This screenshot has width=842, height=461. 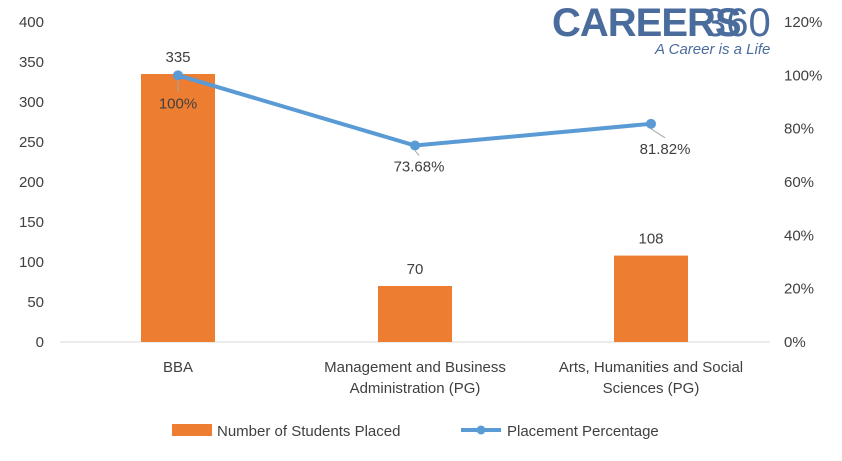 What do you see at coordinates (650, 239) in the screenshot?
I see `bar-data-label: 108` at bounding box center [650, 239].